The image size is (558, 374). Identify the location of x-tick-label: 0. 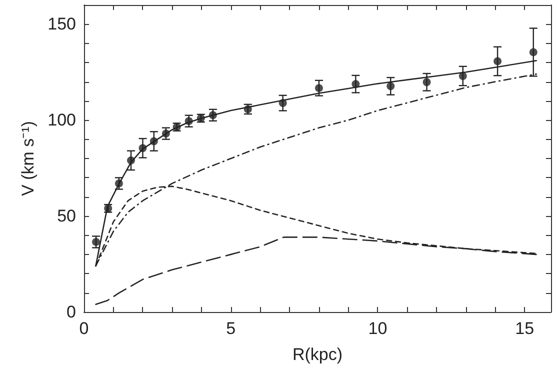
(84, 328).